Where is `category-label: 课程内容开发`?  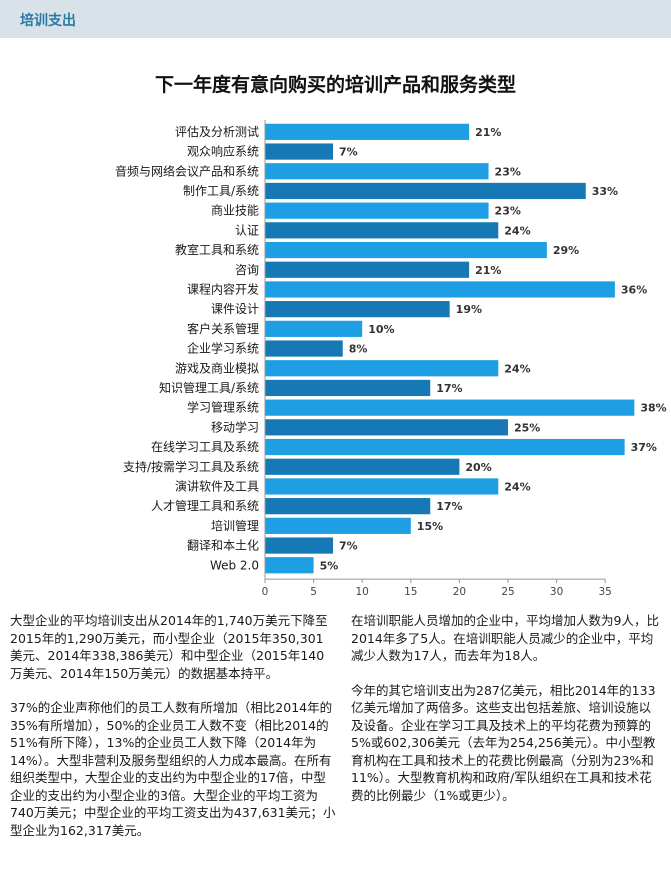 category-label: 课程内容开发 is located at coordinates (223, 288).